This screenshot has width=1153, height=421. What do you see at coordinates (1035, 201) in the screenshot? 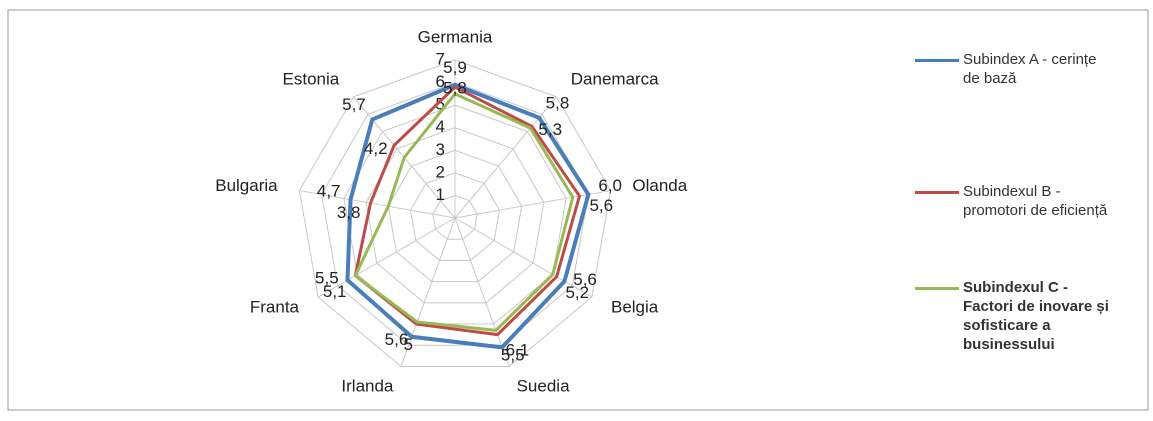
I see `legend-label: Subindexul B - promotori de eficiență` at bounding box center [1035, 201].